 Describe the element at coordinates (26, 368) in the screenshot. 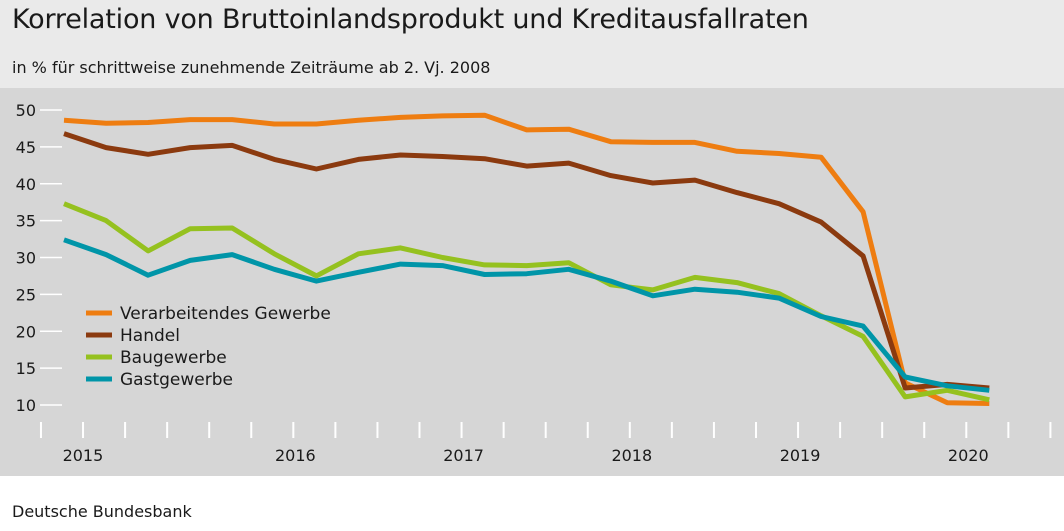

I see `y-tick-label: 15` at that location.